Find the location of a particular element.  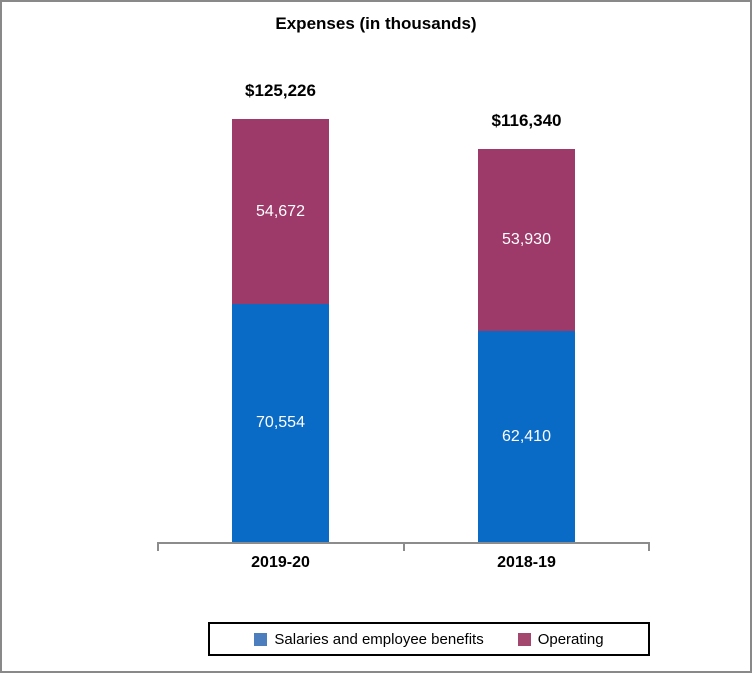

legend-item-operating: Operating is located at coordinates (560, 639).